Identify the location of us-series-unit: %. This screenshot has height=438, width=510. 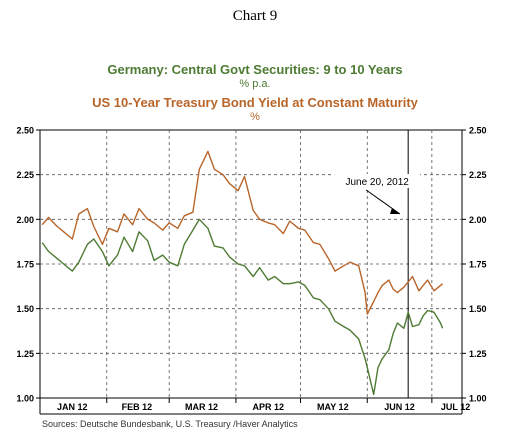
(255, 117).